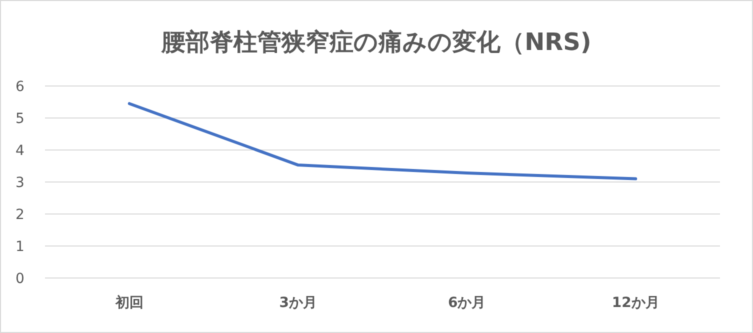  Describe the element at coordinates (20, 119) in the screenshot. I see `y-tick-label: 5` at that location.